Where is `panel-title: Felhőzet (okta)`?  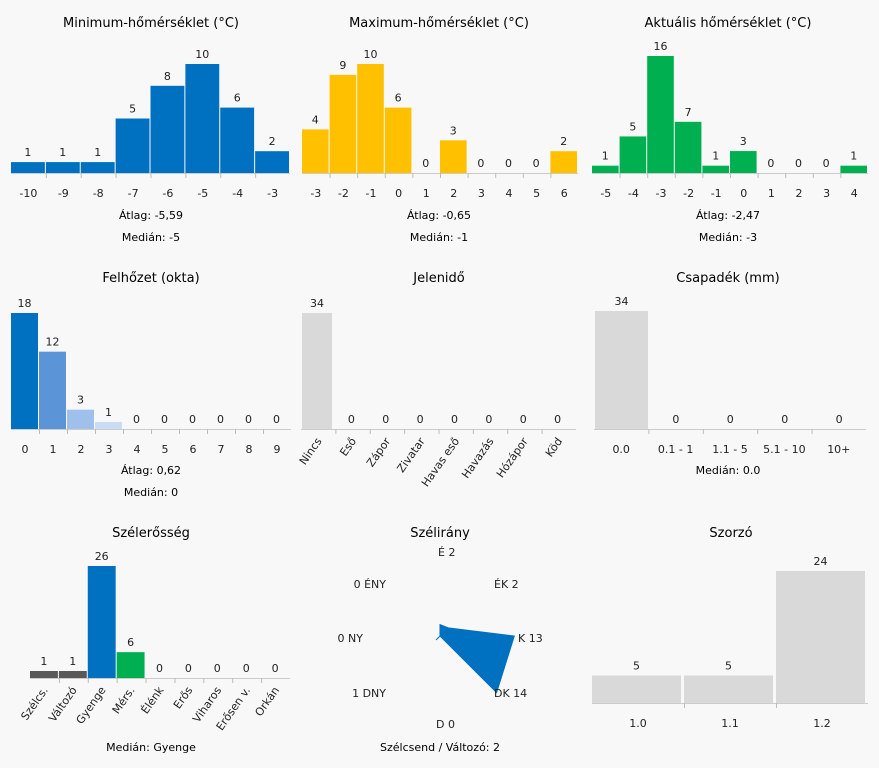
panel-title: Felhőzet (okta) is located at coordinates (150, 278).